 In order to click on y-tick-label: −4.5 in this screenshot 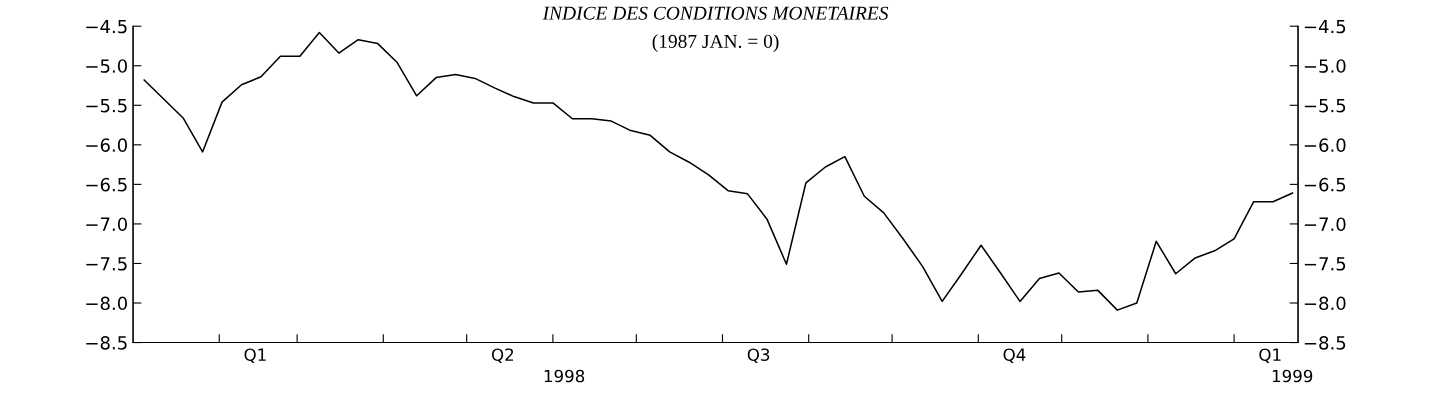, I will do `click(106, 26)`.